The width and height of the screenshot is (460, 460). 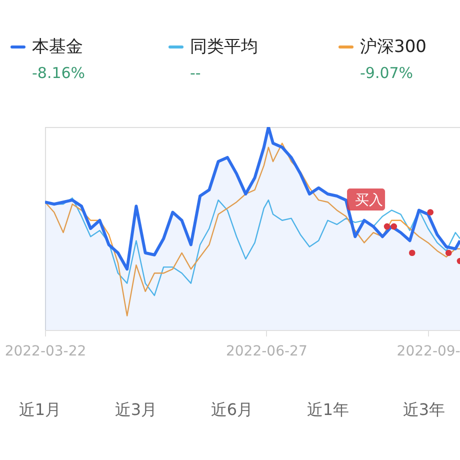 I want to click on x-tick-label: 2022-09-, so click(x=428, y=352).